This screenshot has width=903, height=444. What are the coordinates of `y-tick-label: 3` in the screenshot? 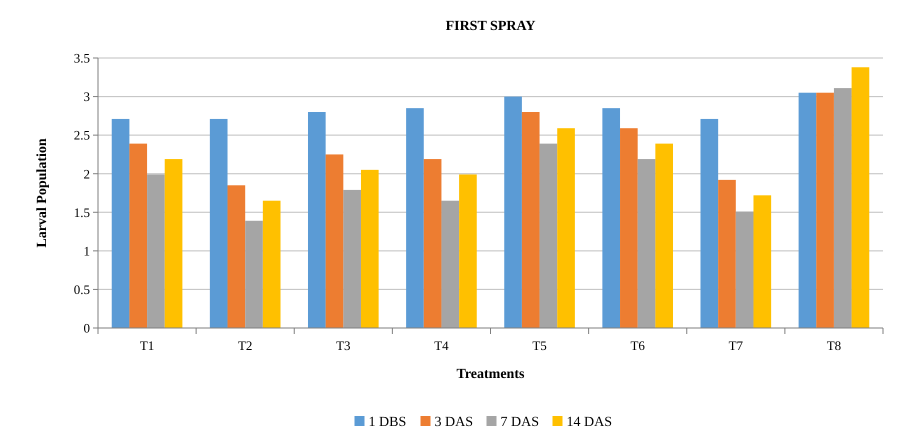 It's located at (87, 96).